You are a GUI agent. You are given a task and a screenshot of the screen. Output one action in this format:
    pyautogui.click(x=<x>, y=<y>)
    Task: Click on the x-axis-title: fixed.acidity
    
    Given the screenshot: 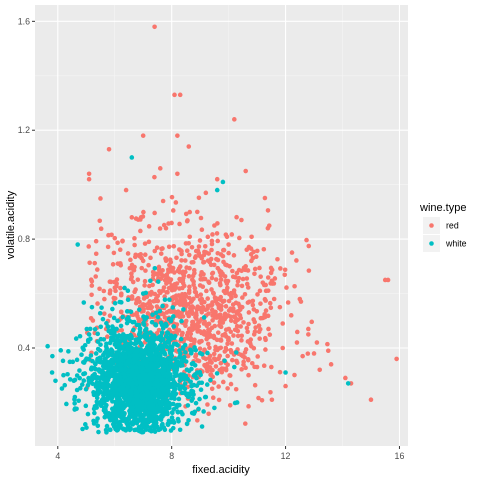 What is the action you would take?
    pyautogui.click(x=221, y=470)
    